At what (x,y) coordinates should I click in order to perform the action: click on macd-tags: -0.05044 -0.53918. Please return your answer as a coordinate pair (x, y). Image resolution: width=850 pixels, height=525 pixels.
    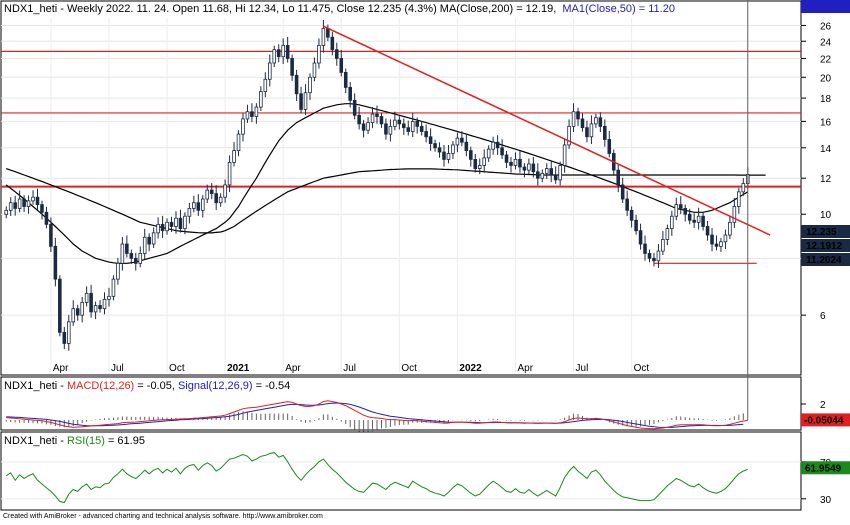
    Looking at the image, I should click on (825, 213).